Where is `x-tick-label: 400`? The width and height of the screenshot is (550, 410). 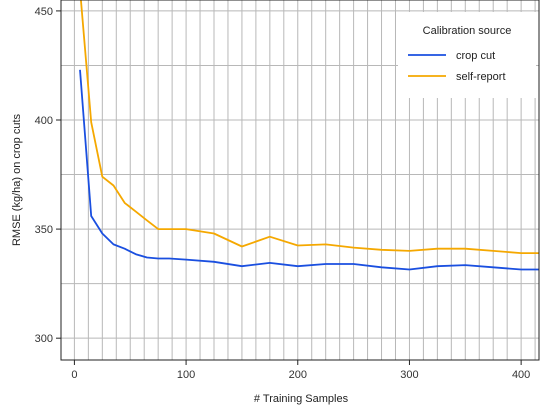
x-tick-label: 400 is located at coordinates (521, 375).